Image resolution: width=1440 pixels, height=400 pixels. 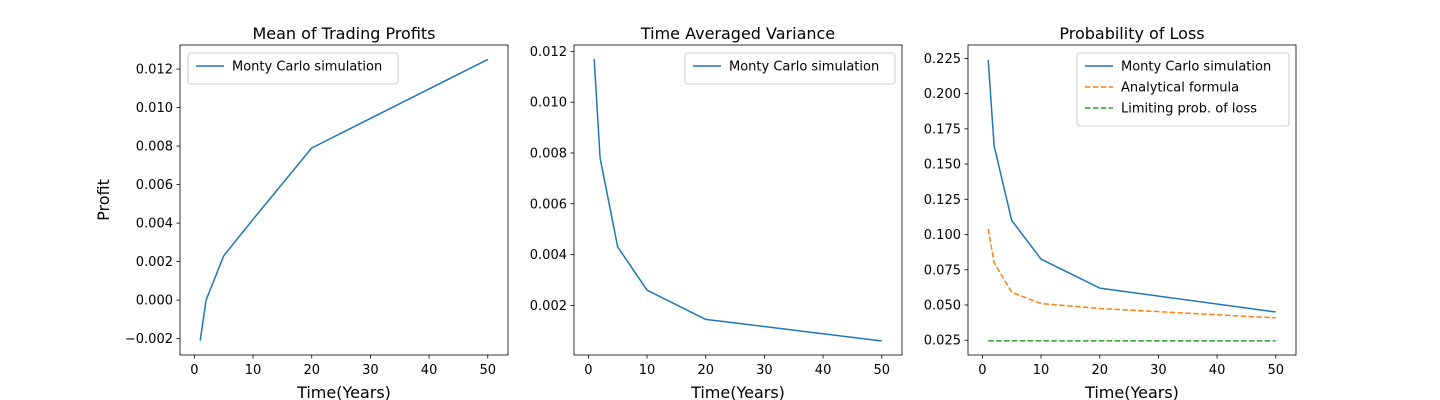 What do you see at coordinates (1131, 33) in the screenshot?
I see `chart-title: Probability of Loss` at bounding box center [1131, 33].